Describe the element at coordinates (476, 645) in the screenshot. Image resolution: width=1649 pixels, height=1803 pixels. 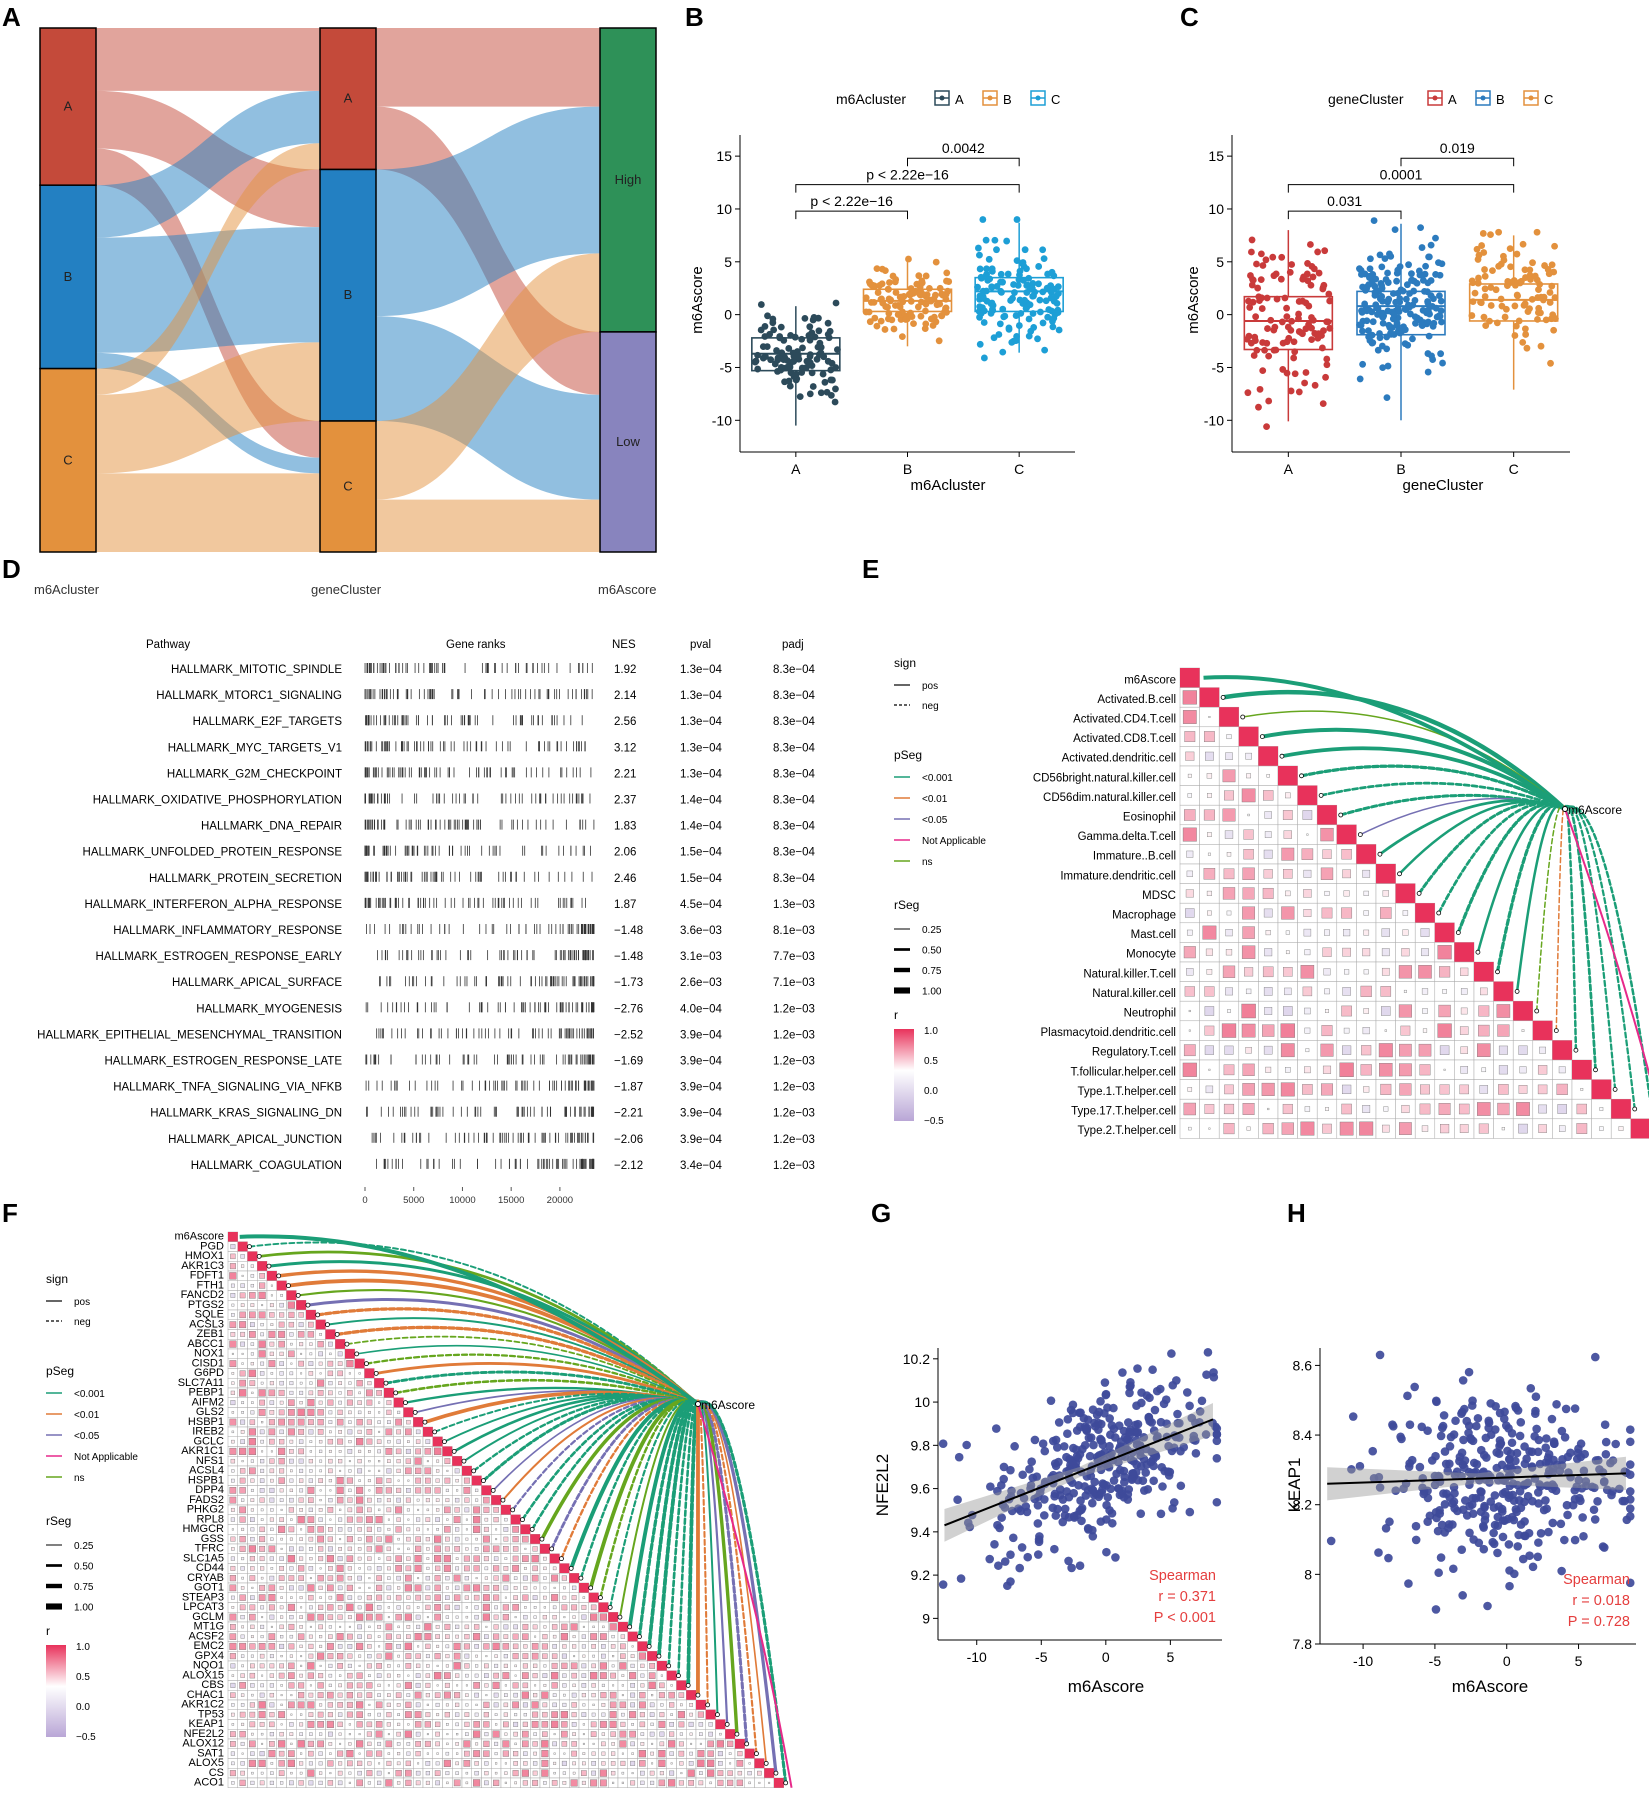
I see `col-header-gene-ranks: Gene ranks` at that location.